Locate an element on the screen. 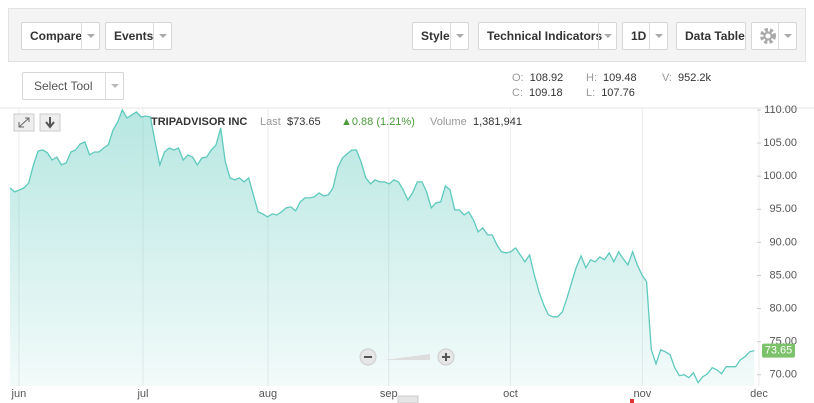 The height and width of the screenshot is (403, 814). last-price-tag is located at coordinates (778, 350).